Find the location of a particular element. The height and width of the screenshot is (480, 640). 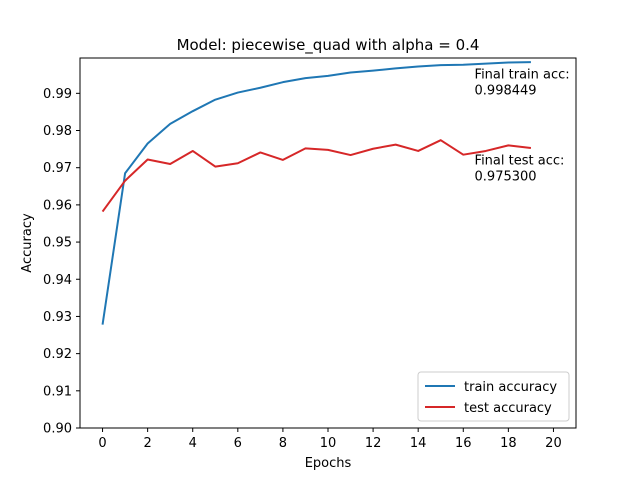

x-tick-label: 14 is located at coordinates (418, 443).